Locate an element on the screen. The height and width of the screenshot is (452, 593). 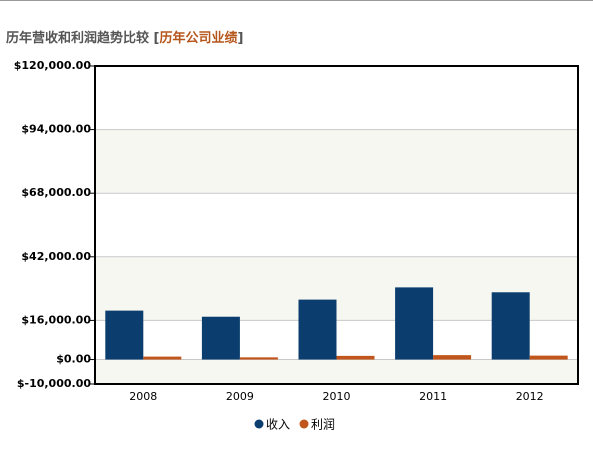
y-tick-label: $42,000.00 is located at coordinates (56, 256).